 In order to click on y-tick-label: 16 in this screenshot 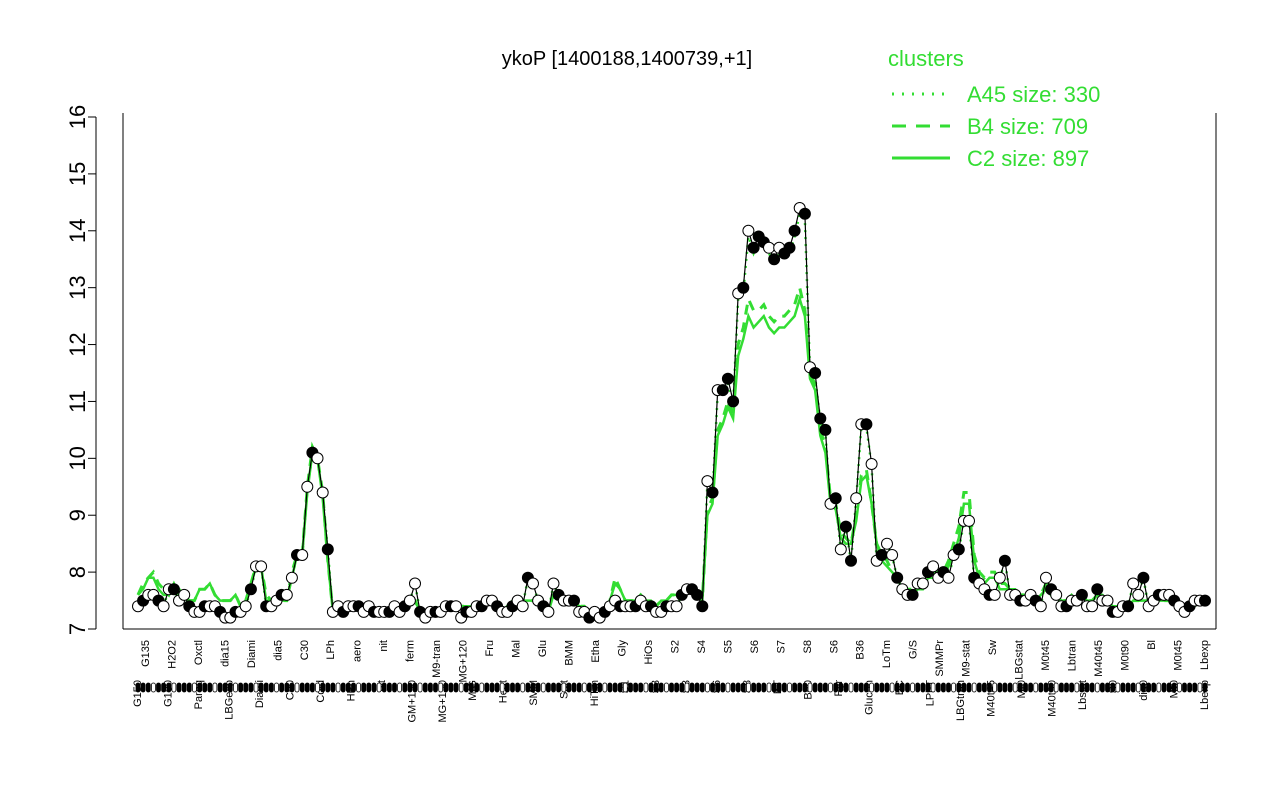, I will do `click(77, 117)`.